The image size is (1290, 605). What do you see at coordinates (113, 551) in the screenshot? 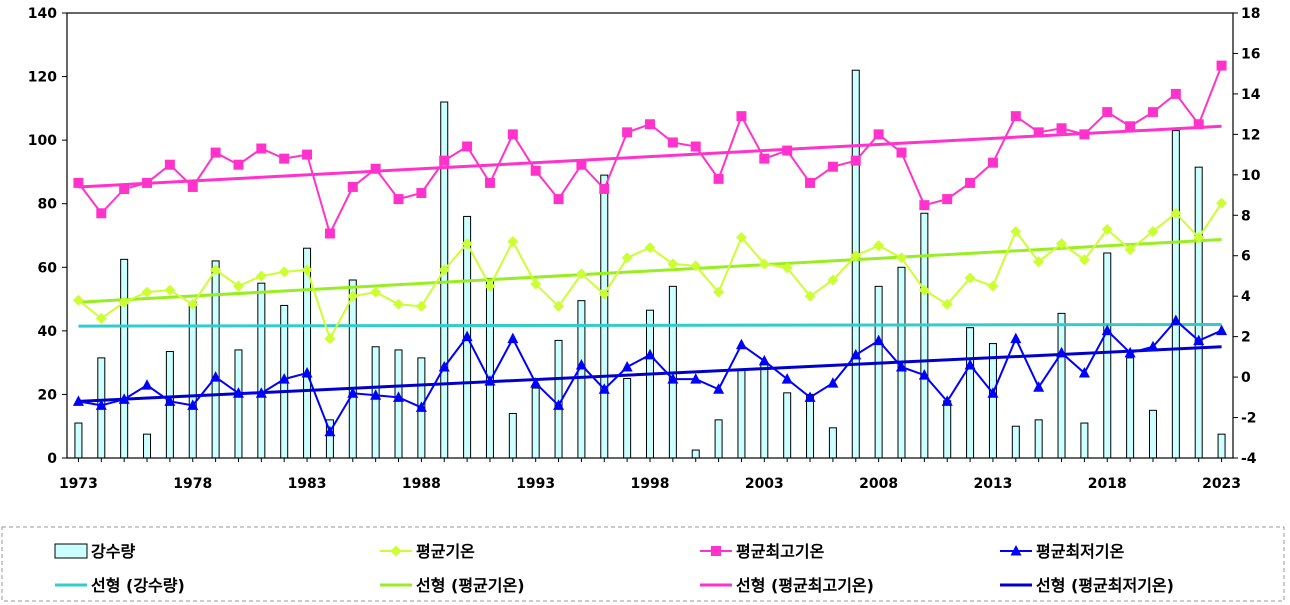
I see `legend-label: 강수량` at bounding box center [113, 551].